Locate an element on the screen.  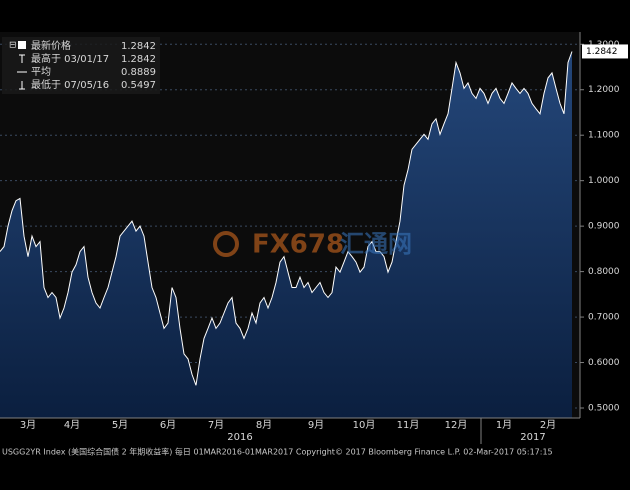
legend-icon: ⊟ is located at coordinates (13, 46).